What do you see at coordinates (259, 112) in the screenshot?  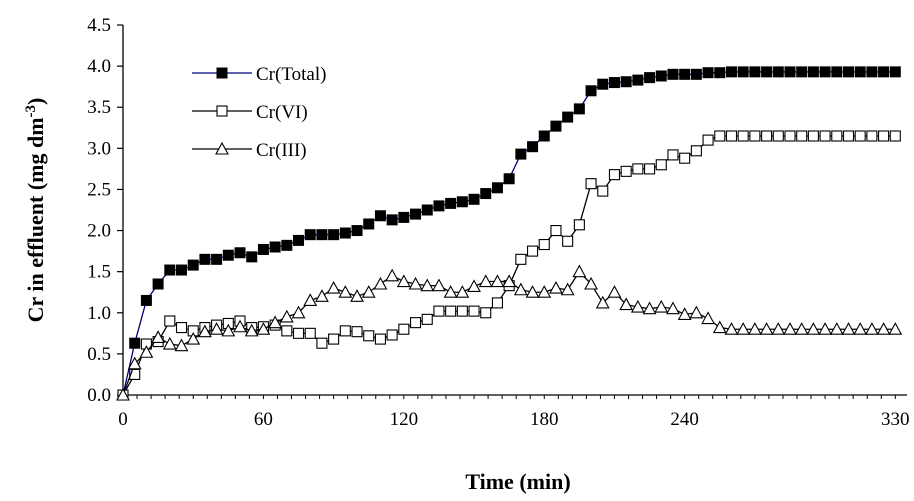 I see `legend: Cr(Total) Cr(VI) Cr(III)` at bounding box center [259, 112].